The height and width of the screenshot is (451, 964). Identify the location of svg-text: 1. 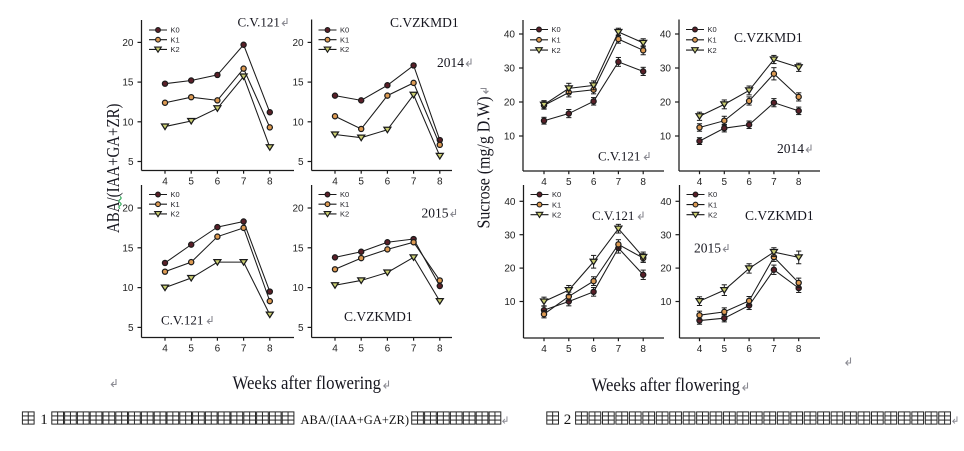
(44, 420).